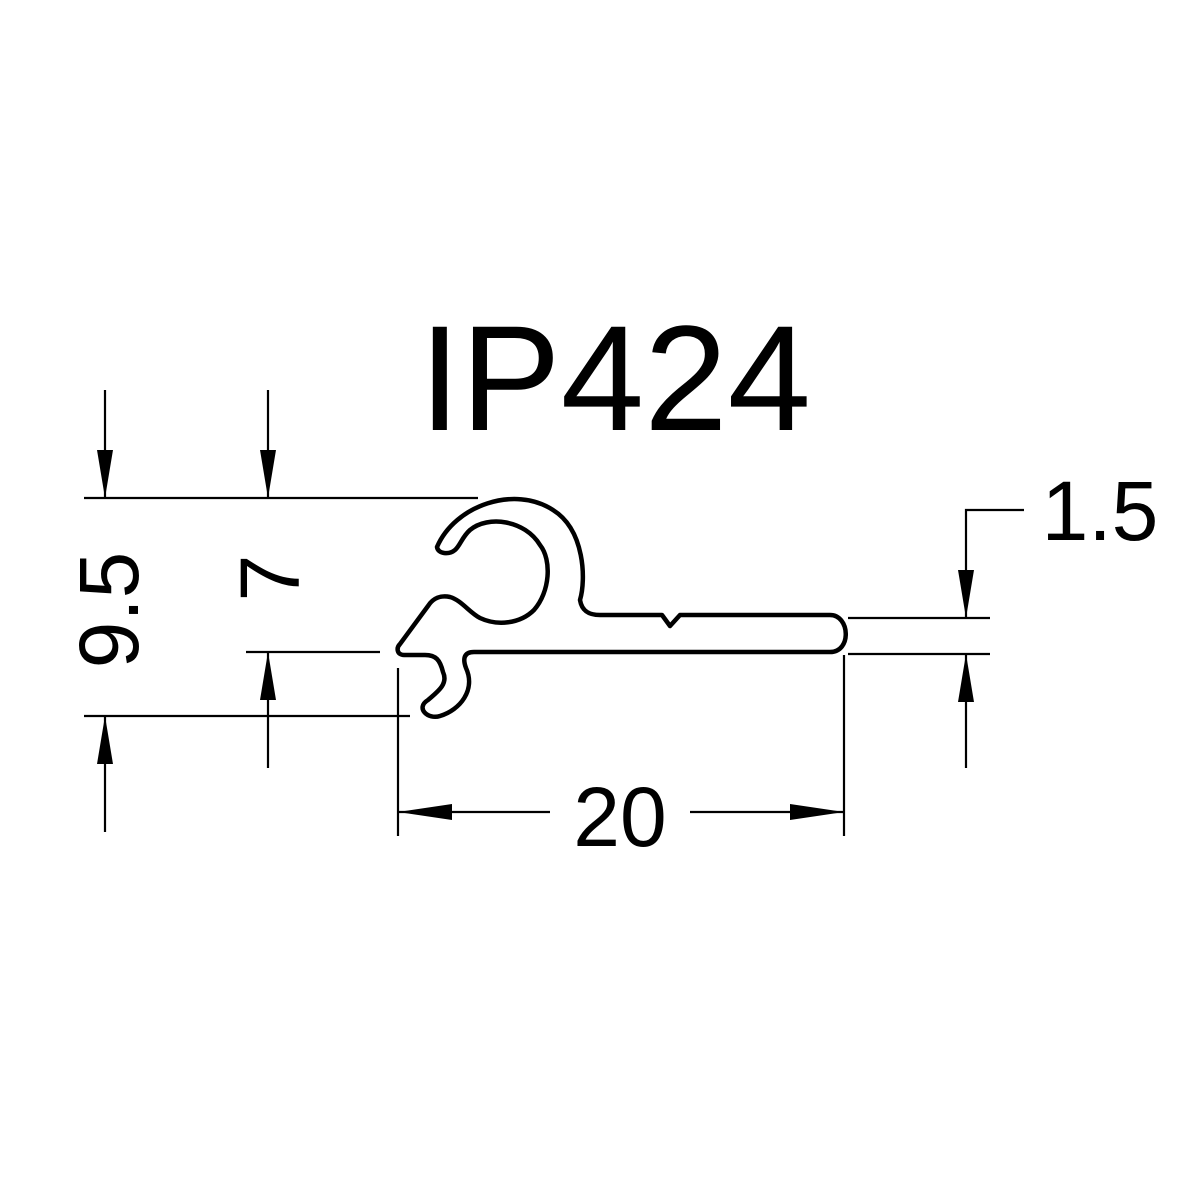 The width and height of the screenshot is (1200, 1200). Describe the element at coordinates (615, 378) in the screenshot. I see `profile-title: IP424` at that location.